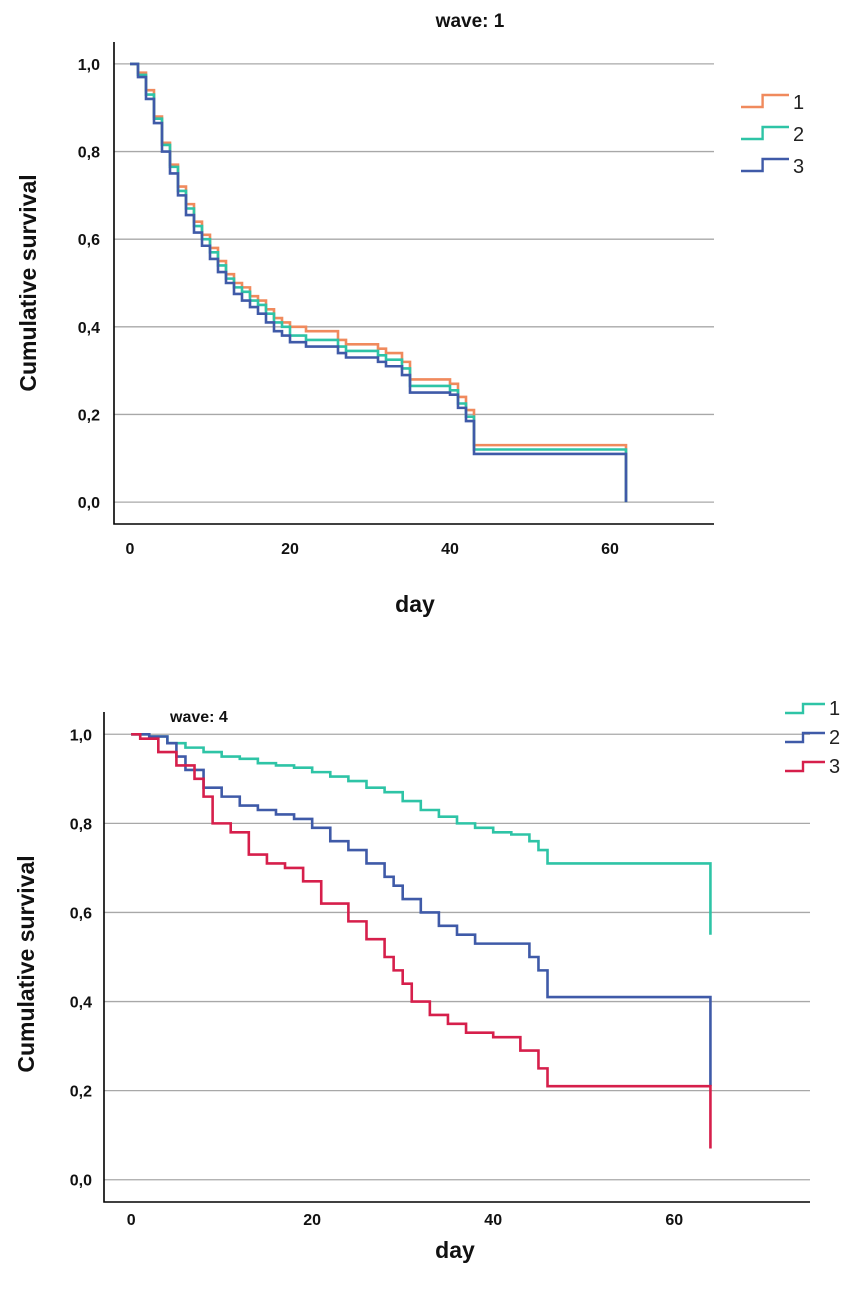 This screenshot has height=1289, width=850. What do you see at coordinates (470, 21) in the screenshot?
I see `chart-title: wave: 1` at bounding box center [470, 21].